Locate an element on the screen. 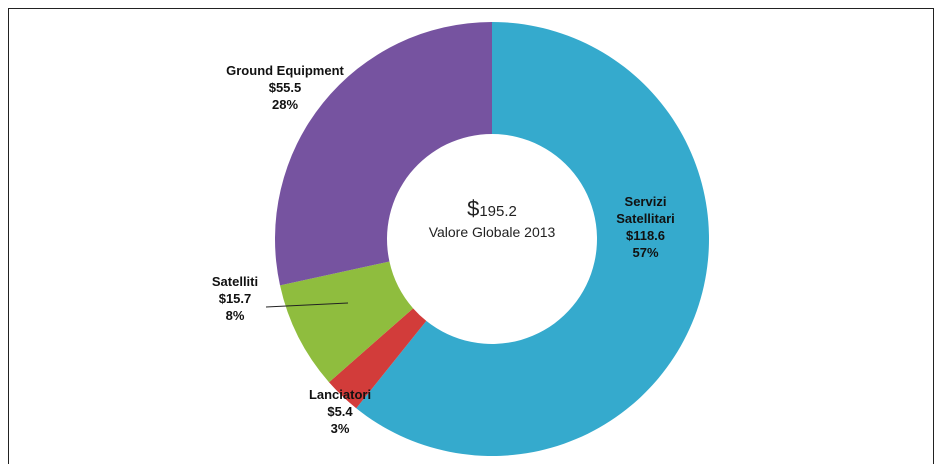 The width and height of the screenshot is (944, 464). percent-label: 28% is located at coordinates (285, 104).